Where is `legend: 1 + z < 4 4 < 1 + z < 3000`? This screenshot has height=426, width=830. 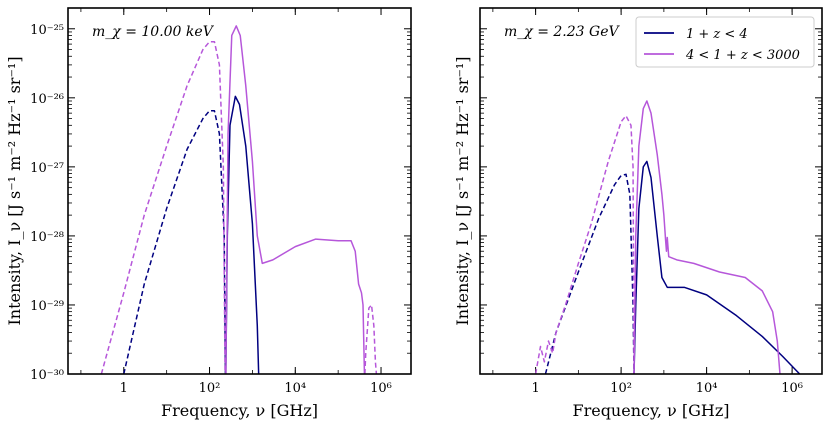 legend: 1 + z < 4 4 < 1 + z < 3000 is located at coordinates (725, 42).